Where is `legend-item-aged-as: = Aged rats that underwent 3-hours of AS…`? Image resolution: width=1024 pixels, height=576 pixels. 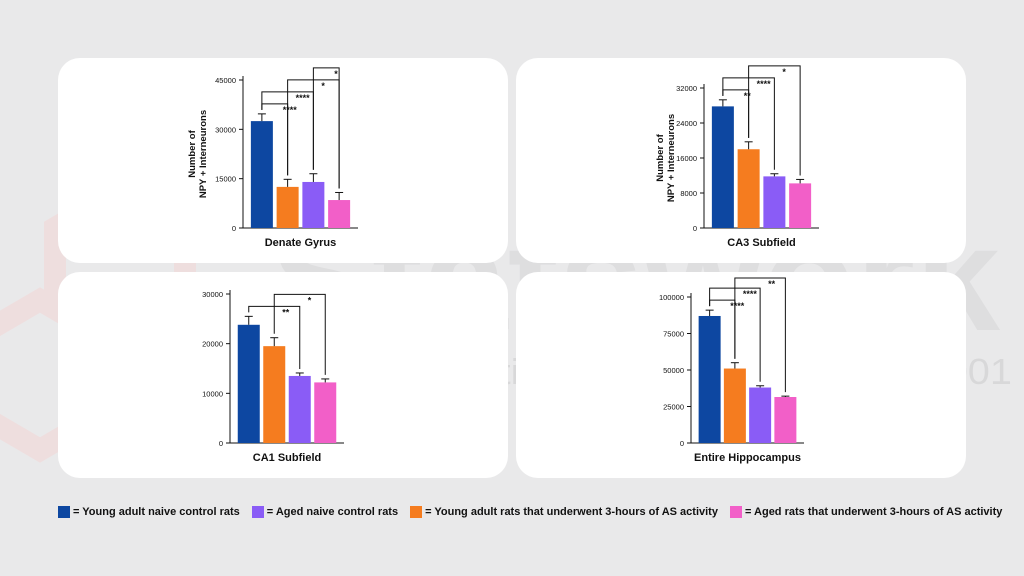
legend-item-aged-as: = Aged rats that underwent 3-hours of AS… is located at coordinates (866, 512).